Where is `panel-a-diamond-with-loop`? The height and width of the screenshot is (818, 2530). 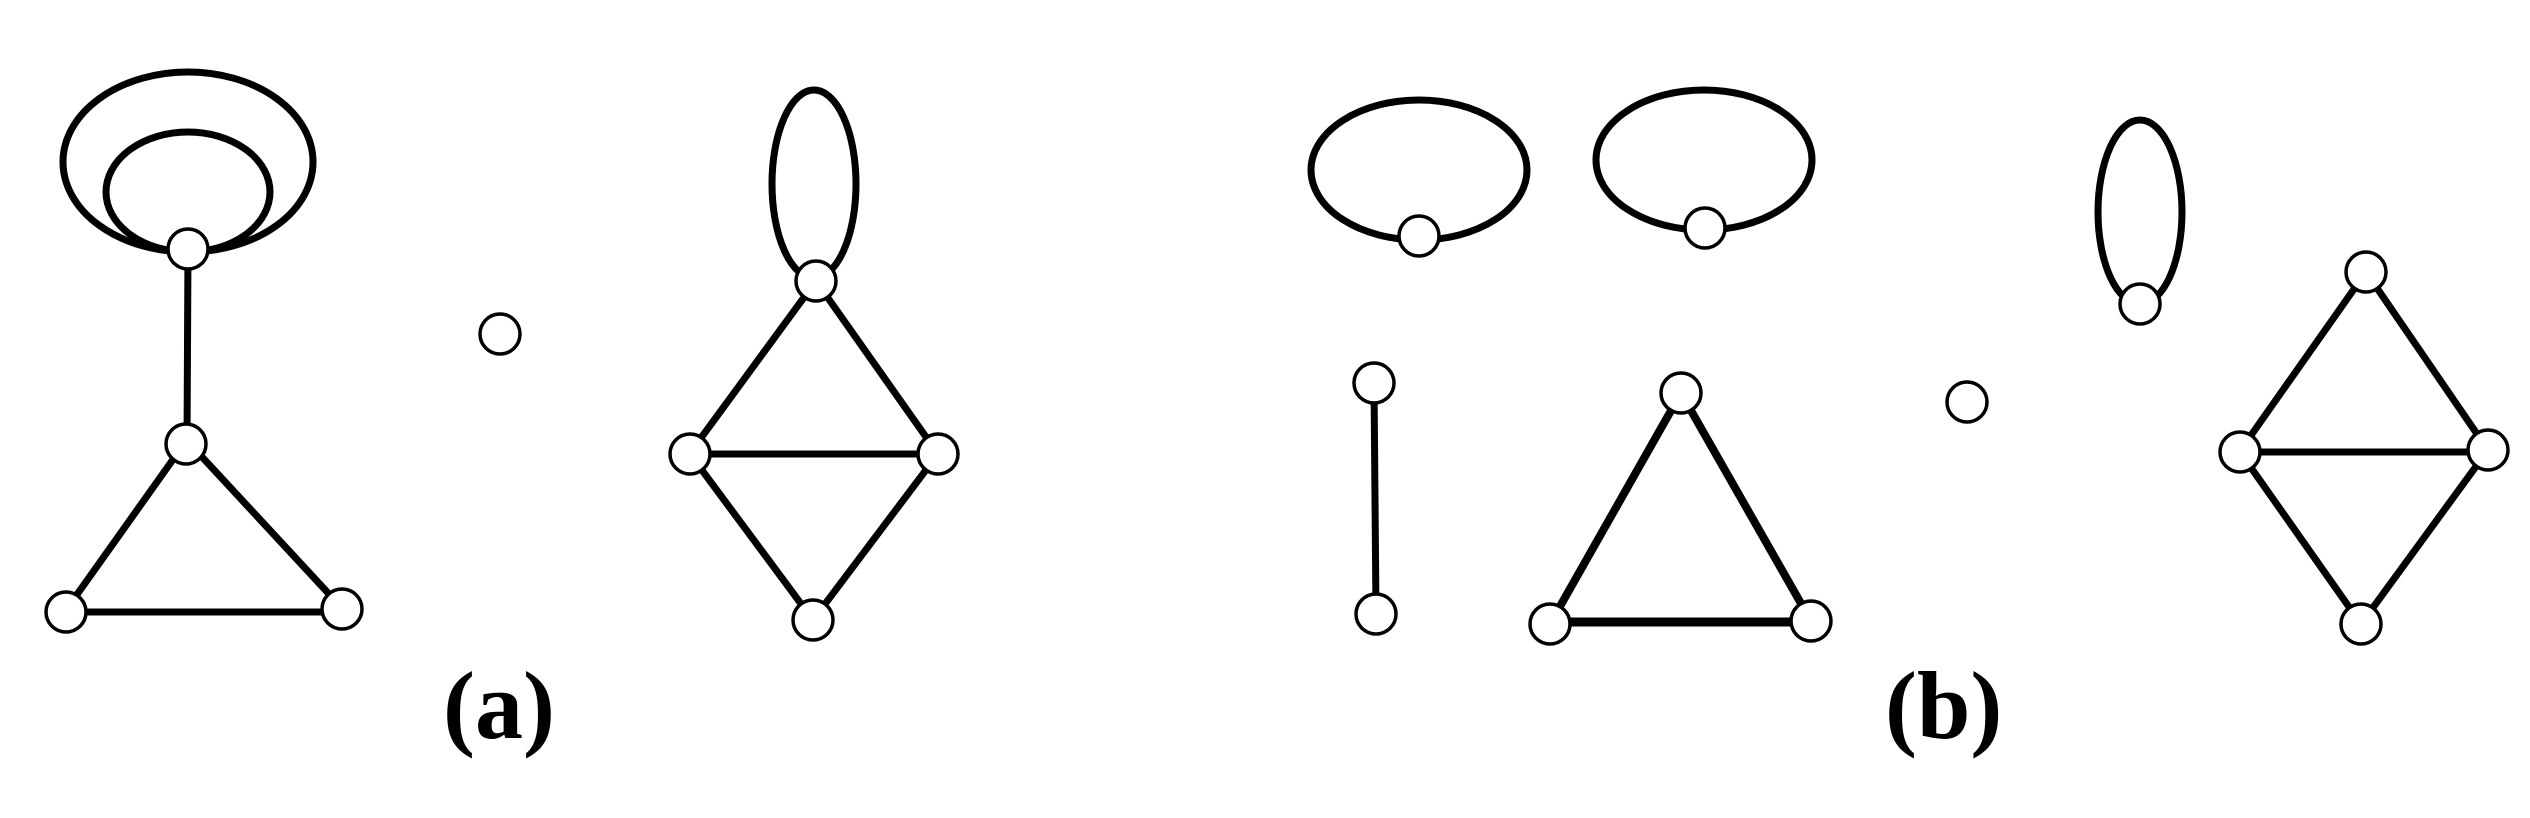 panel-a-diamond-with-loop is located at coordinates (814, 364).